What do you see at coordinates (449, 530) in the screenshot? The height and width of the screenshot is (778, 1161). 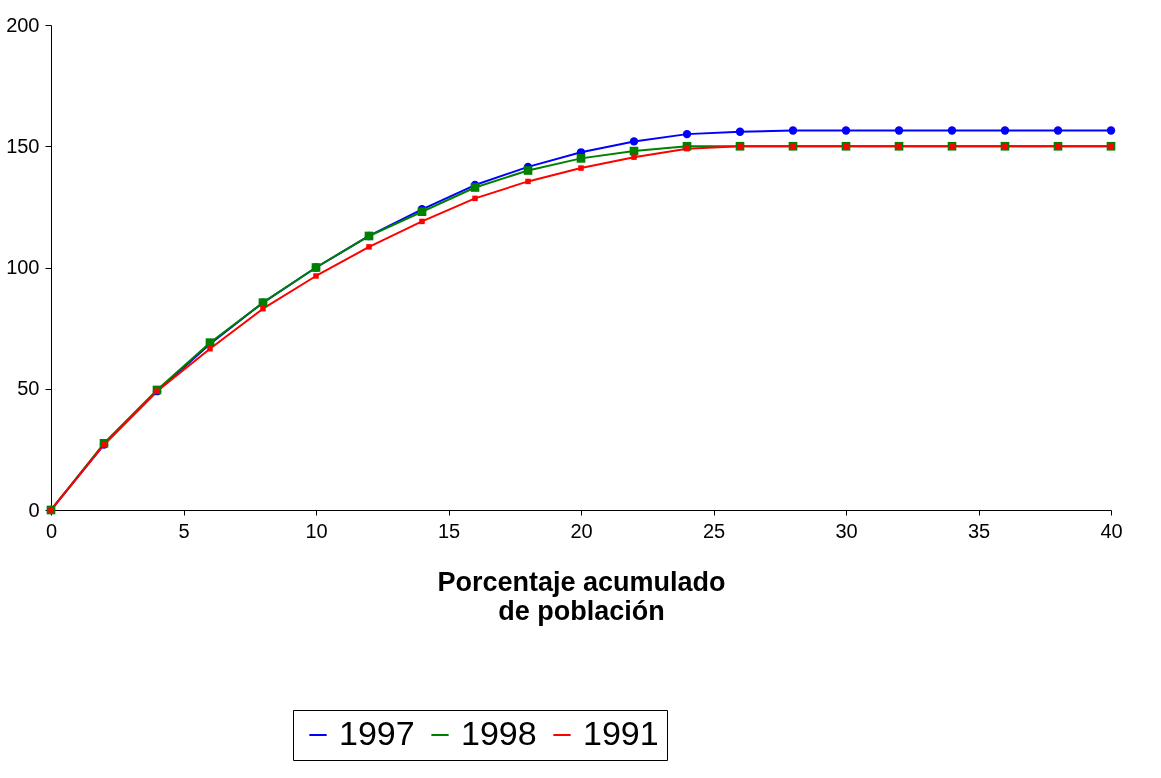 I see `x-tick-label: 15` at bounding box center [449, 530].